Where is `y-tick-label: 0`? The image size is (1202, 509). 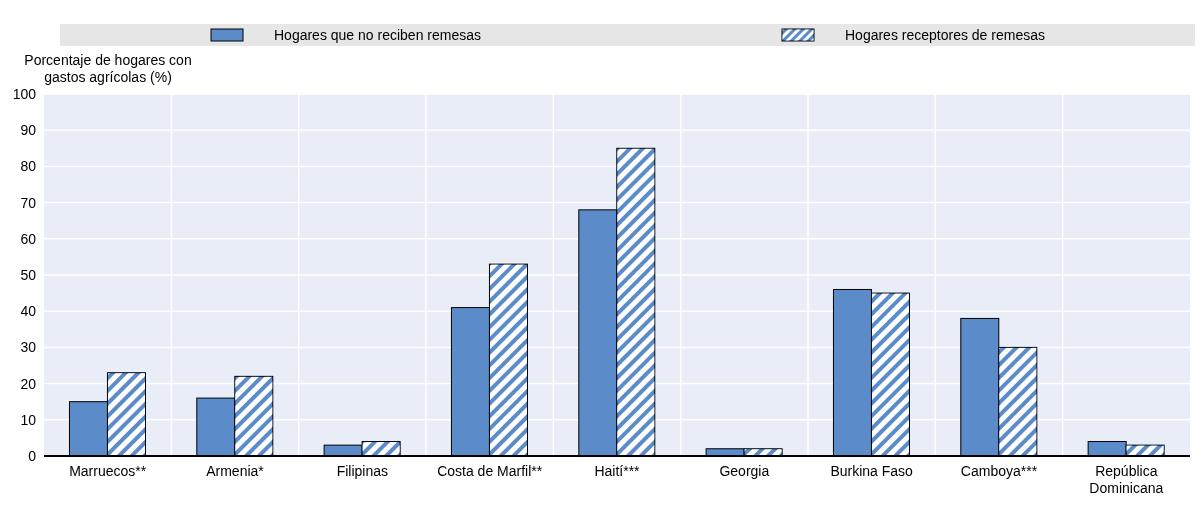
y-tick-label: 0 is located at coordinates (32, 455).